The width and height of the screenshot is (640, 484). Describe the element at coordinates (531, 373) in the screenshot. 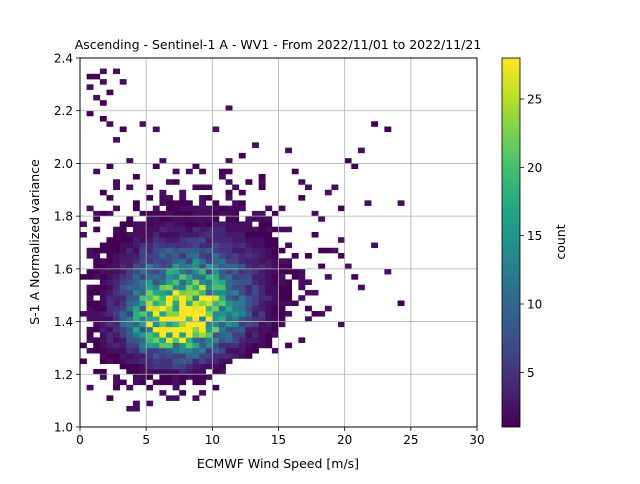

I see `colorbar-tick-label: 5` at that location.